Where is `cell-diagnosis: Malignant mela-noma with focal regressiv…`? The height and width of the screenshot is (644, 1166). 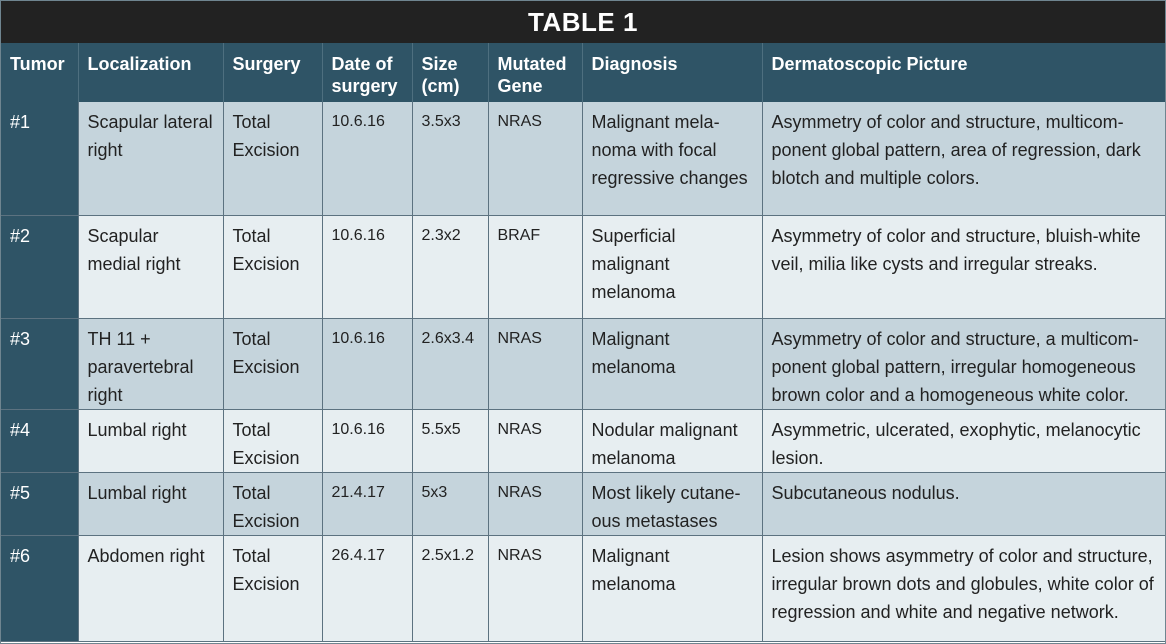
cell-diagnosis: Malignant mela-noma with focal regressiv… is located at coordinates (672, 159).